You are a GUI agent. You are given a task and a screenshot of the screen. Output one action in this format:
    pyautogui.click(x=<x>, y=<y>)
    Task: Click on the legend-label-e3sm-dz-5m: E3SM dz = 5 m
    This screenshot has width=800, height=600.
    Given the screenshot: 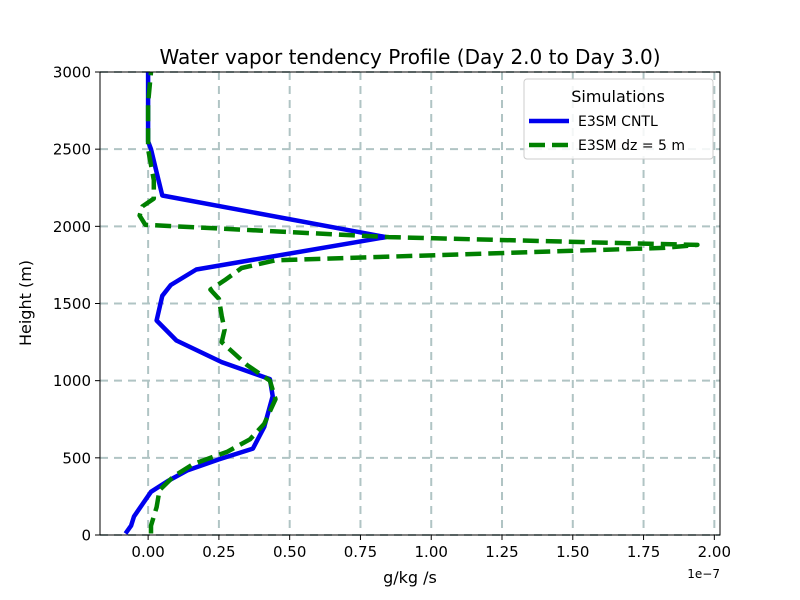 What is the action you would take?
    pyautogui.click(x=631, y=146)
    